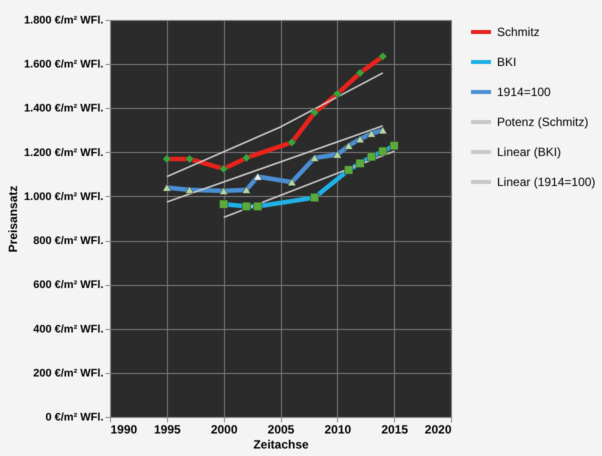 This screenshot has height=456, width=602. Describe the element at coordinates (281, 429) in the screenshot. I see `x-tick-label: 2005` at that location.